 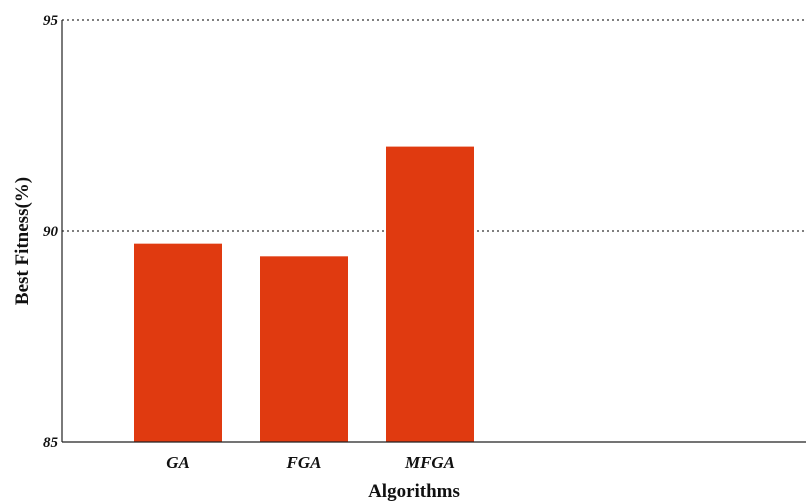 What do you see at coordinates (178, 342) in the screenshot?
I see `bar-ga` at bounding box center [178, 342].